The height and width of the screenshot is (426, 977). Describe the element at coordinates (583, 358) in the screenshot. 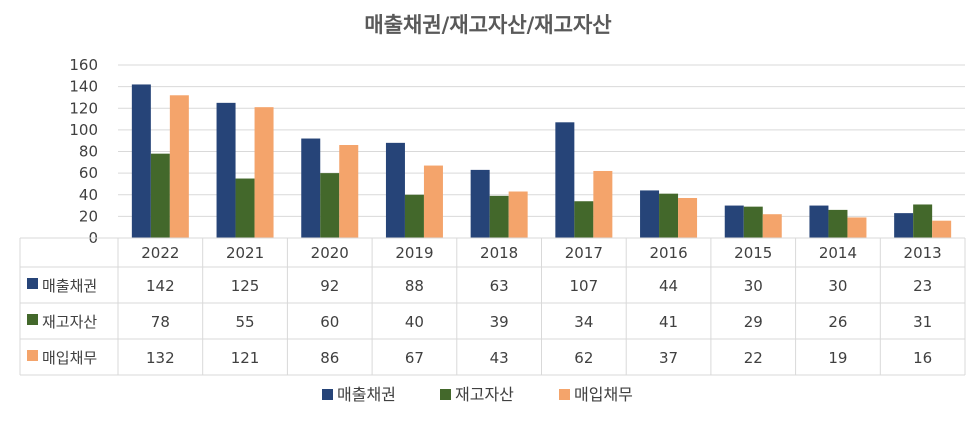

I see `table-cell-value: 62` at that location.